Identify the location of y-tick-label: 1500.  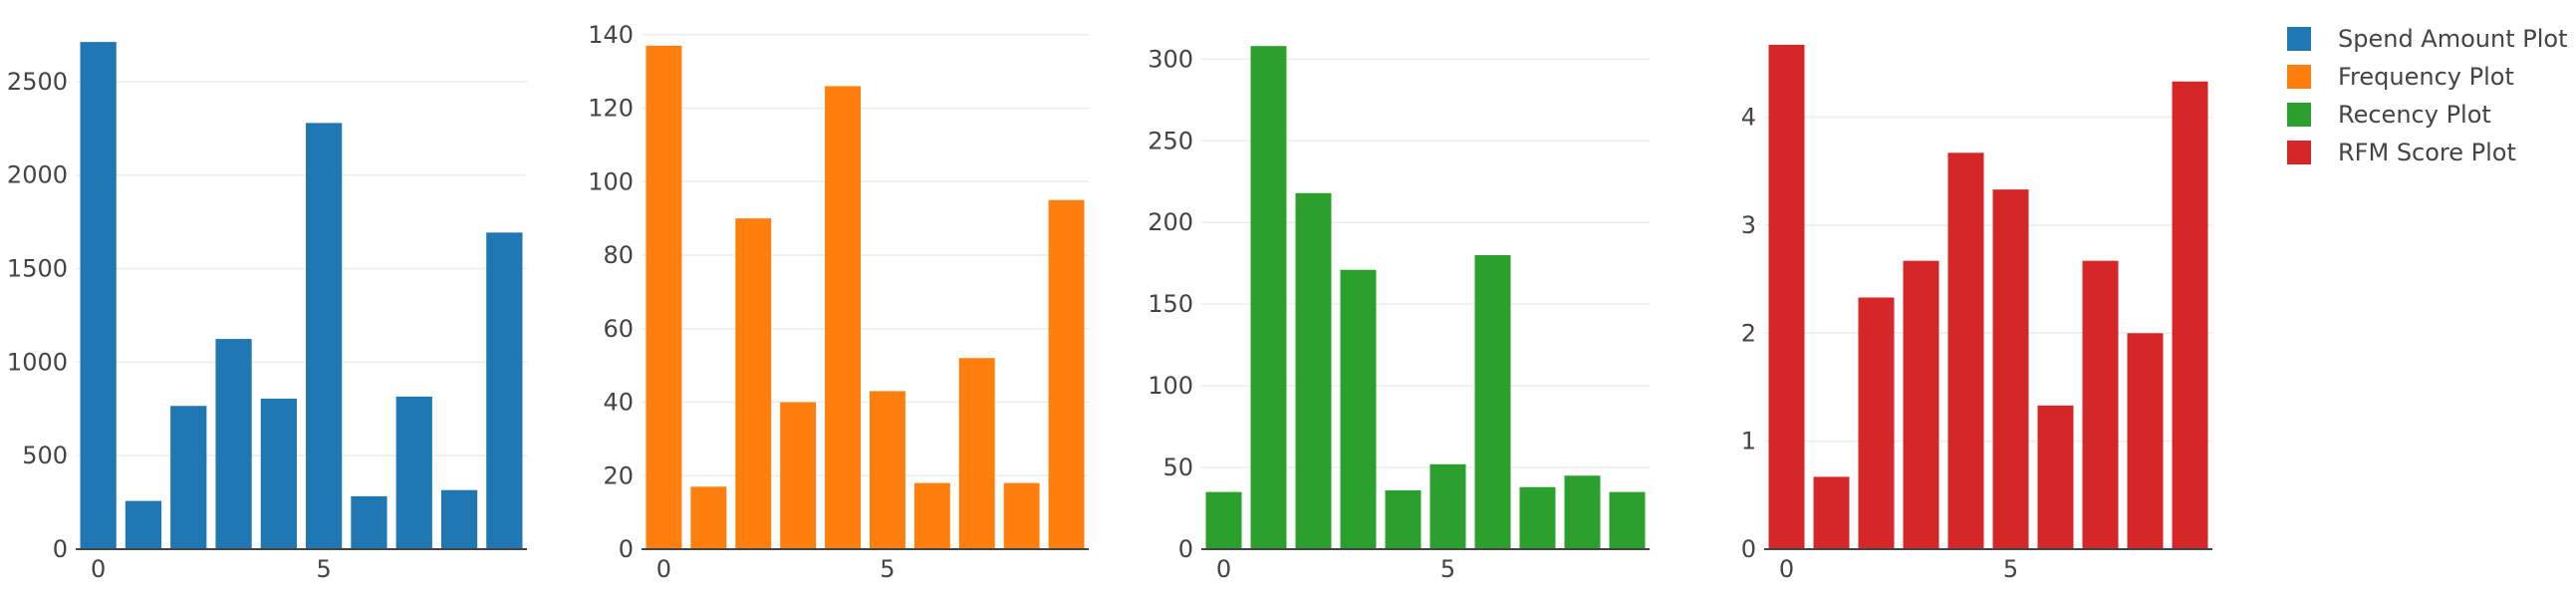
(37, 269).